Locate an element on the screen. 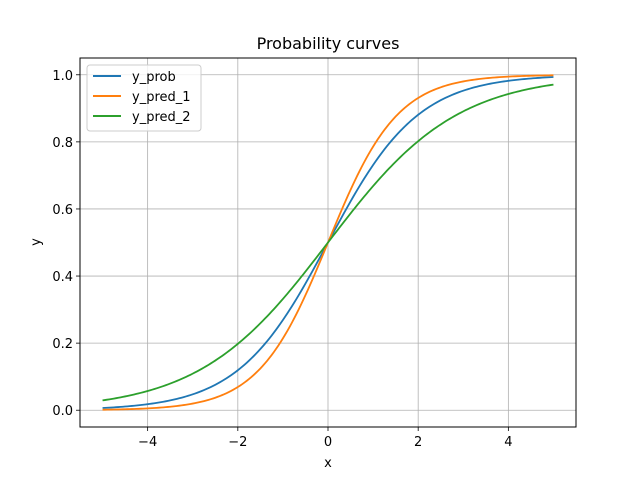  x-tick-label: 0 is located at coordinates (328, 442).